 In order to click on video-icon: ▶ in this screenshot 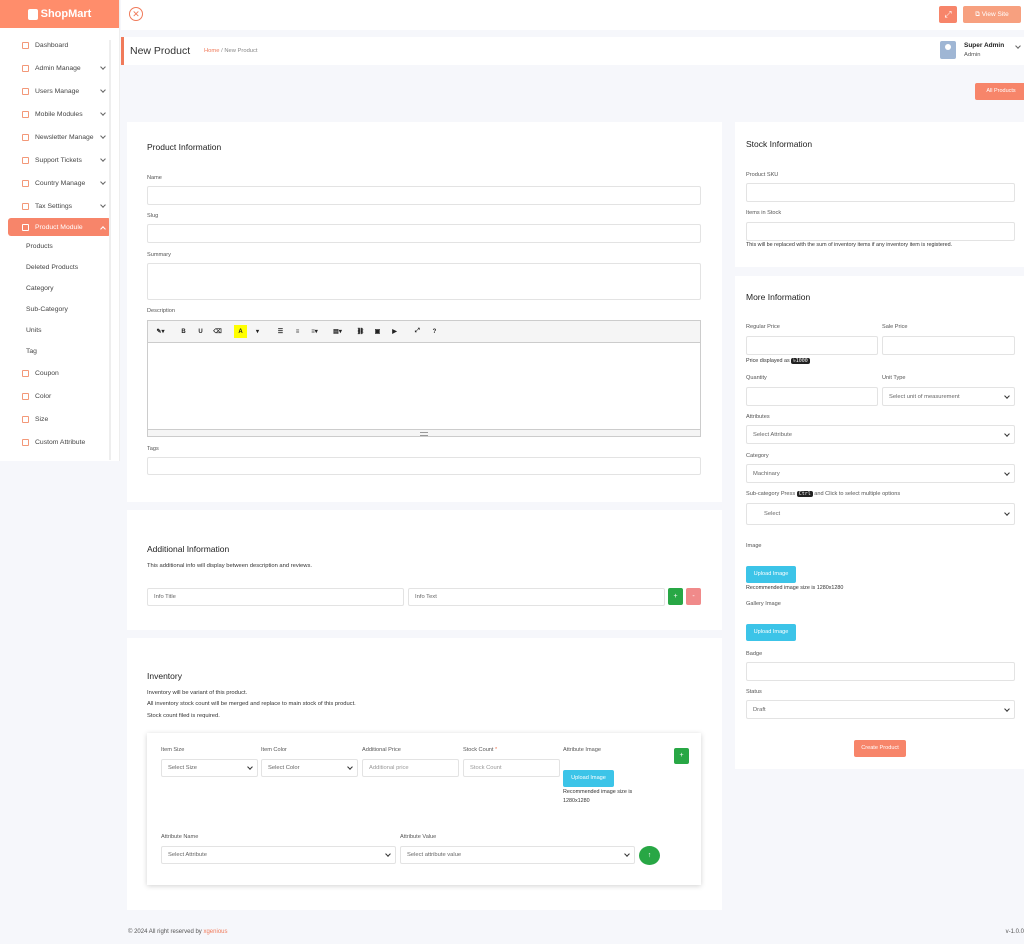, I will do `click(394, 332)`.